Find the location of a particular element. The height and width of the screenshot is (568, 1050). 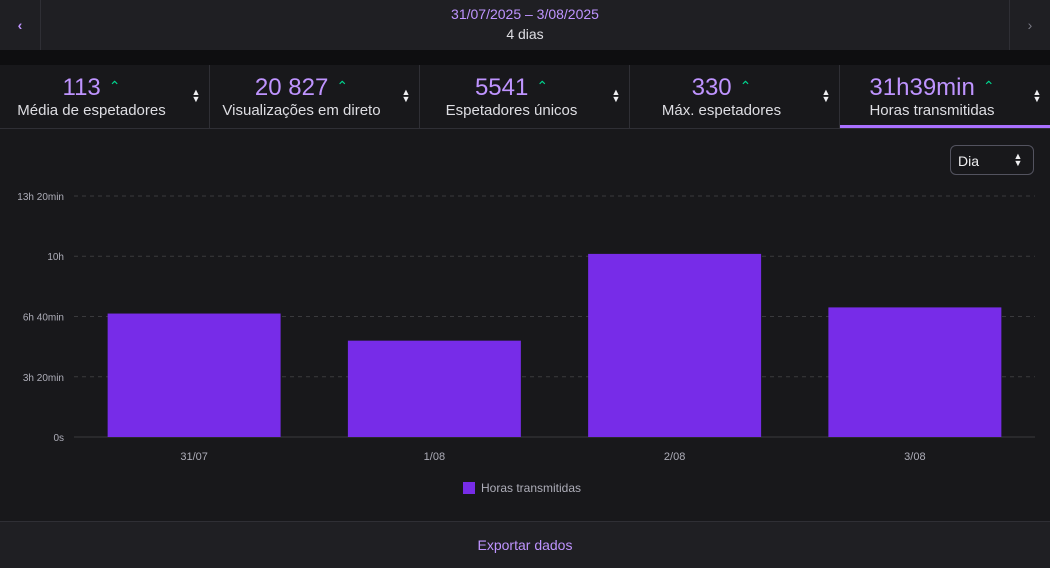

x-tick-label: 31/07 is located at coordinates (194, 457).